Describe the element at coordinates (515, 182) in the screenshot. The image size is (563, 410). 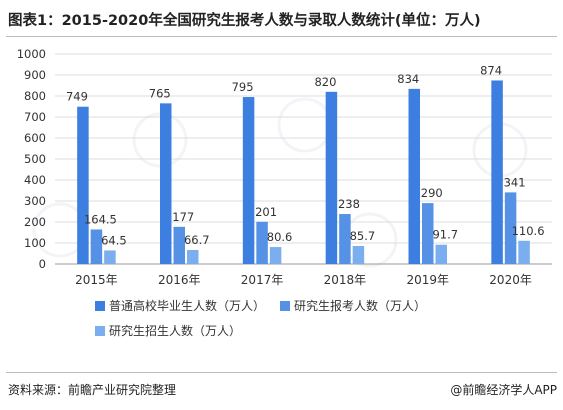
I see `data-label: 341` at that location.